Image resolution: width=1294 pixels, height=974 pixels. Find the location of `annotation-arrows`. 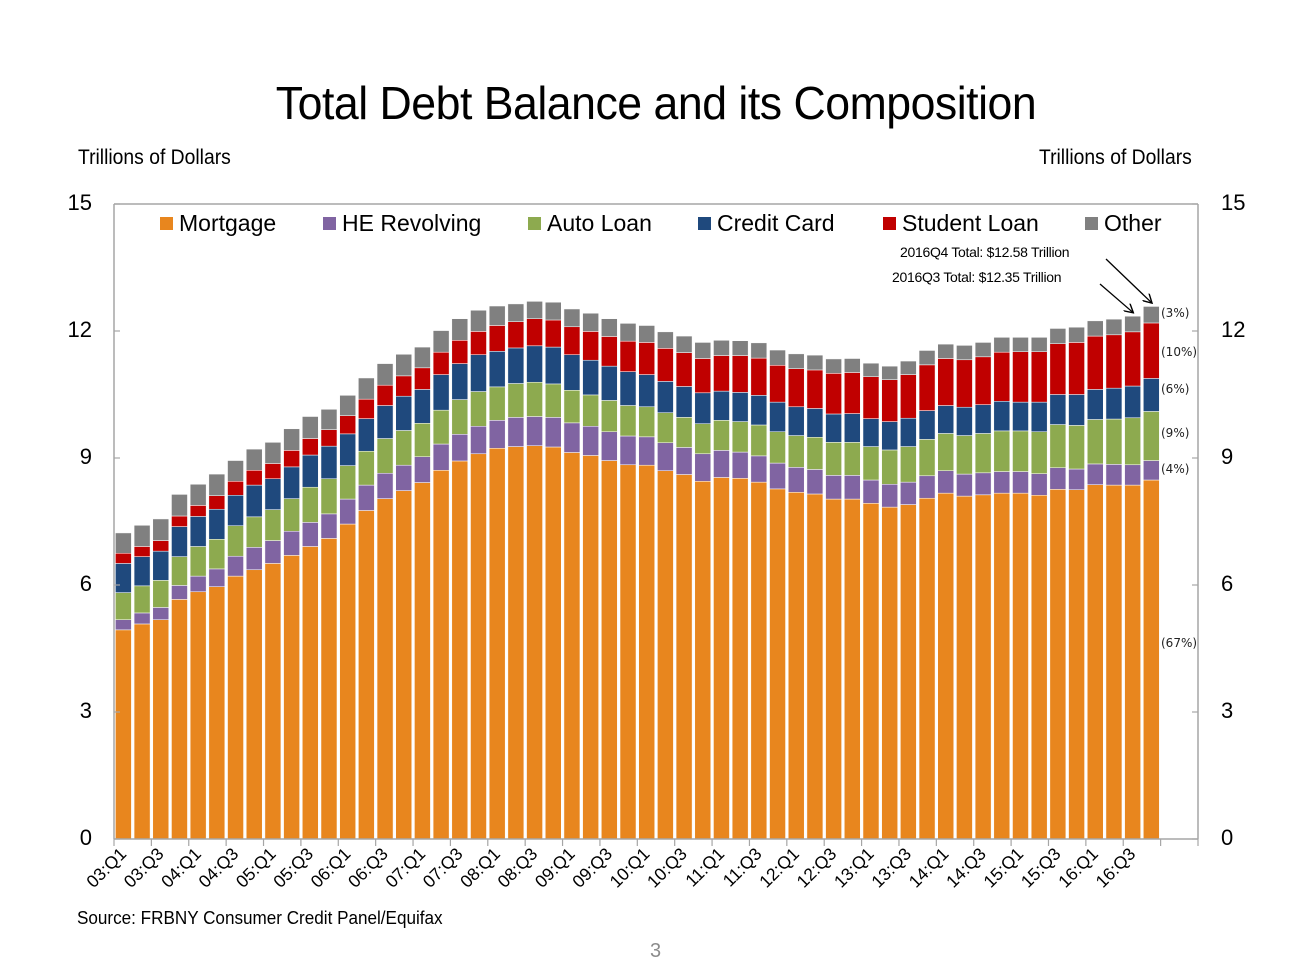

annotation-arrows is located at coordinates (1125, 285).